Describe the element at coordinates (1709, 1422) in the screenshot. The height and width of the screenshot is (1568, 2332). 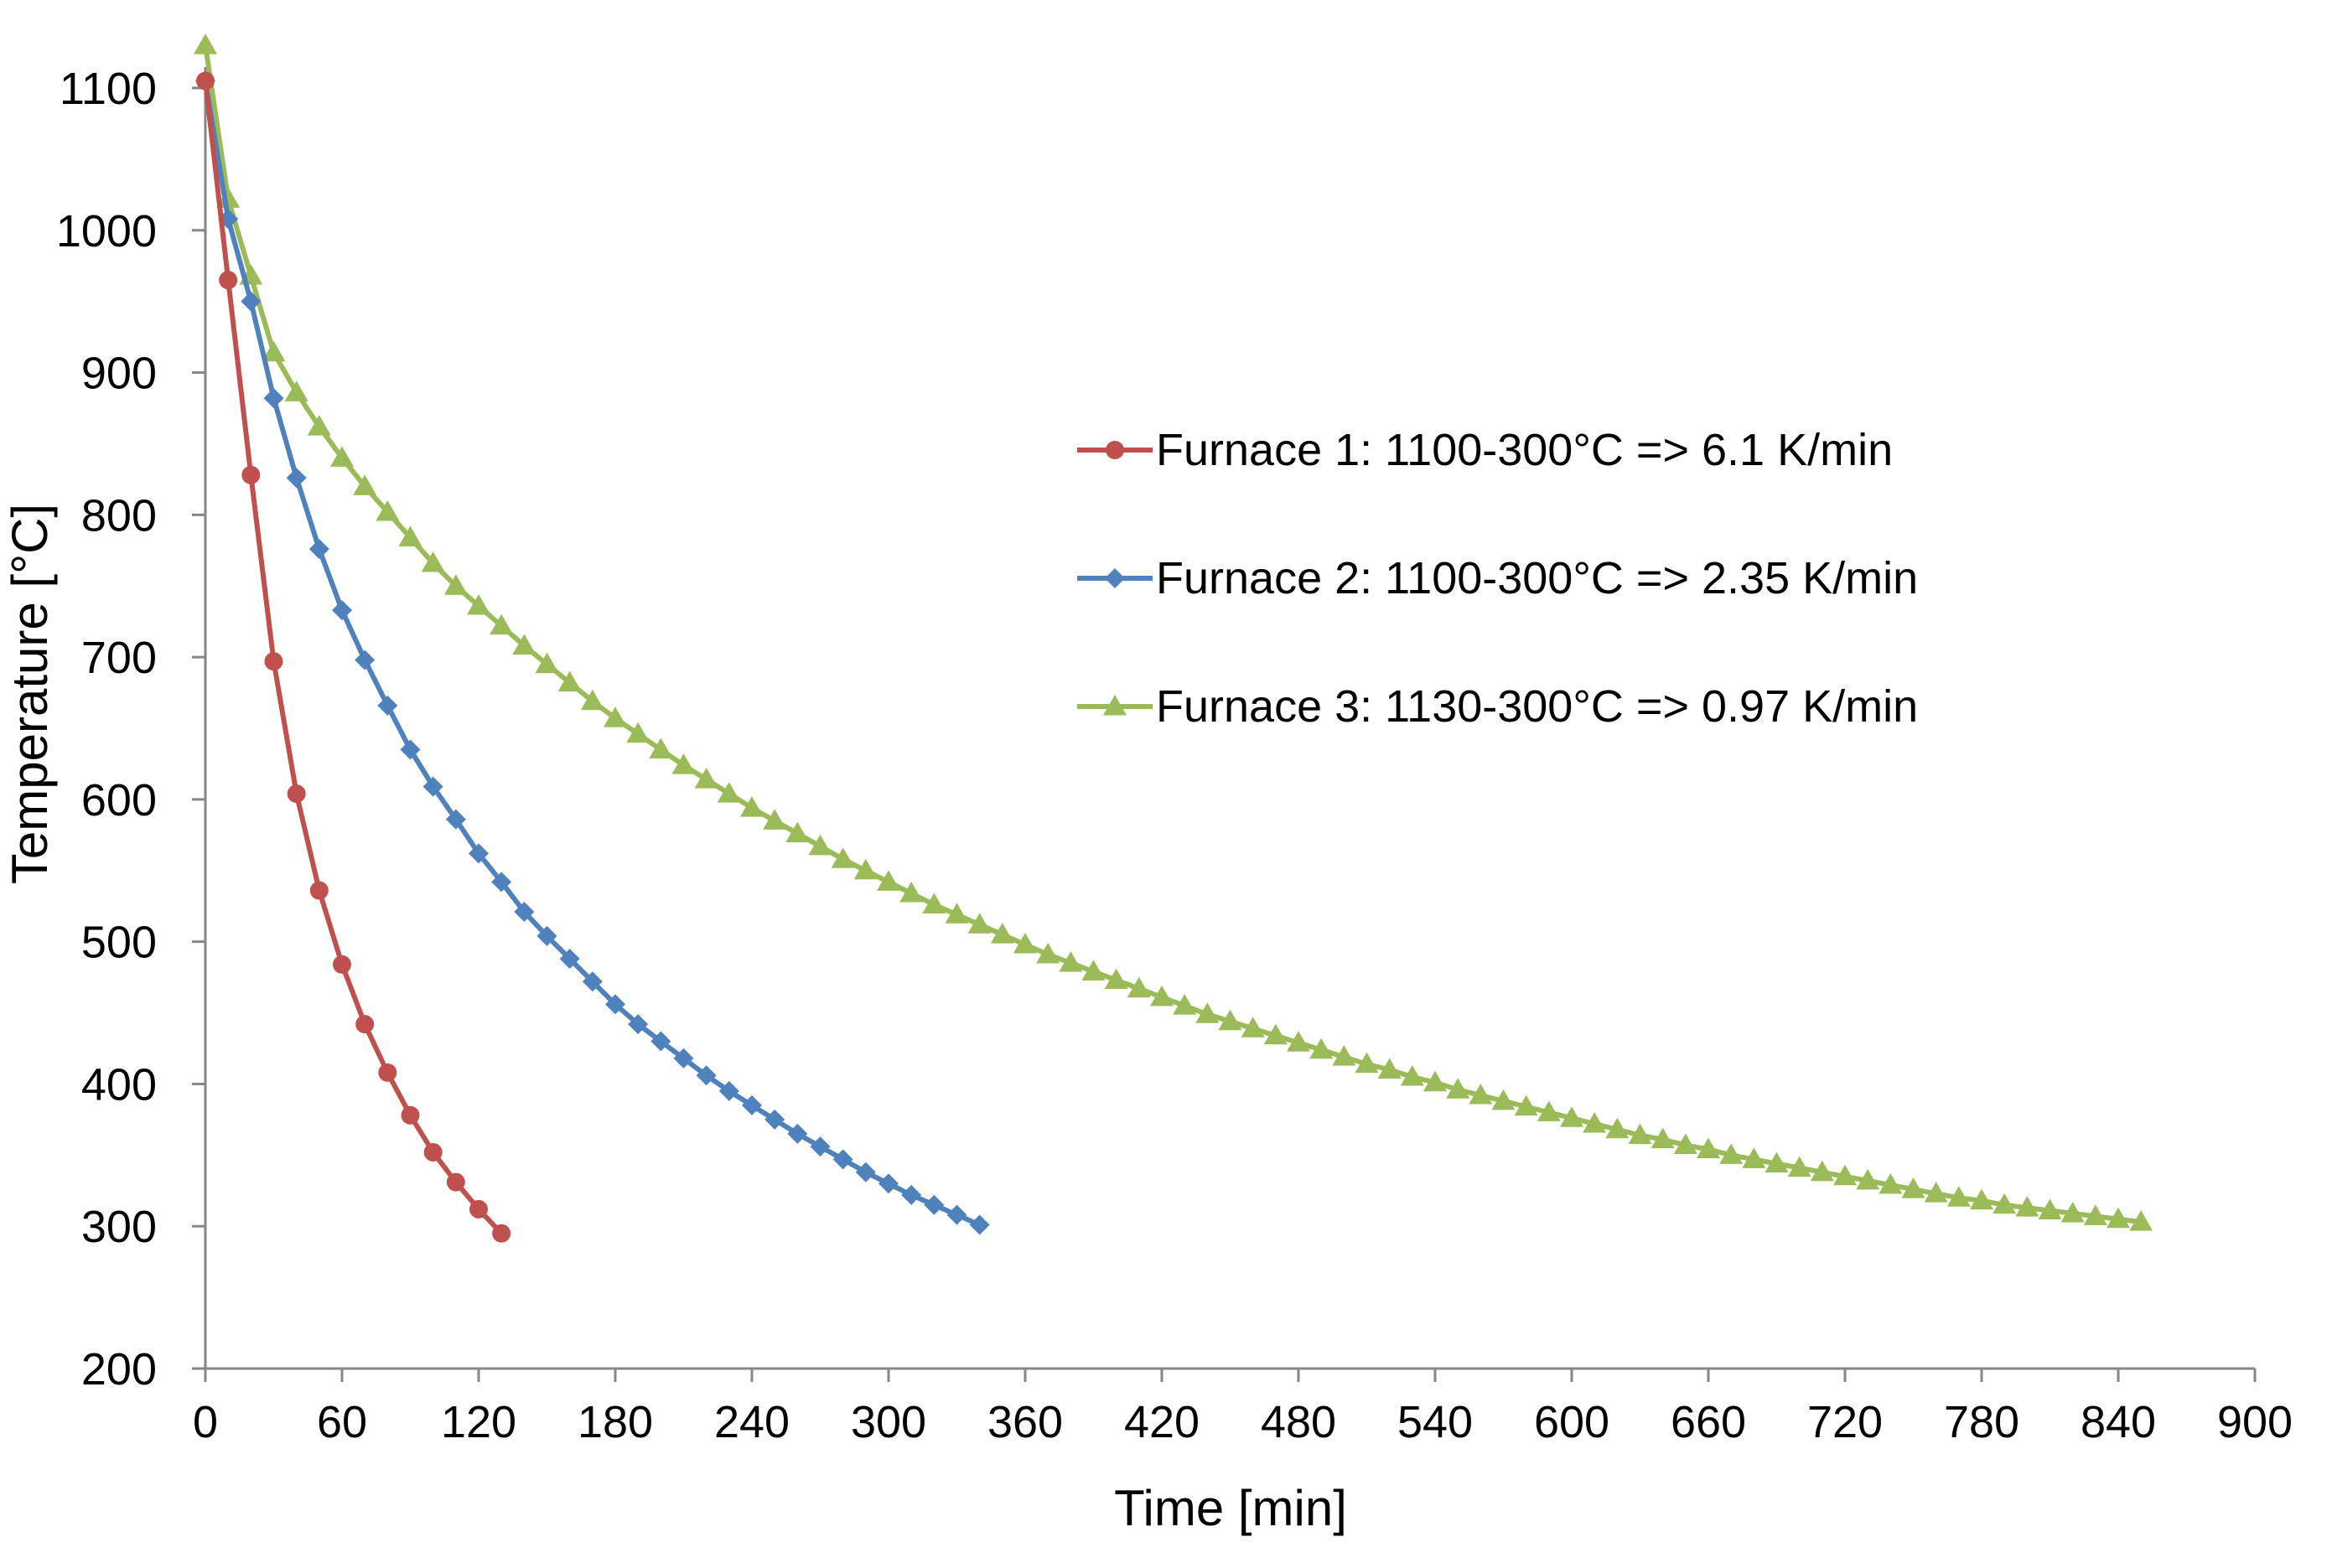
I see `x-tick-label: 660` at that location.